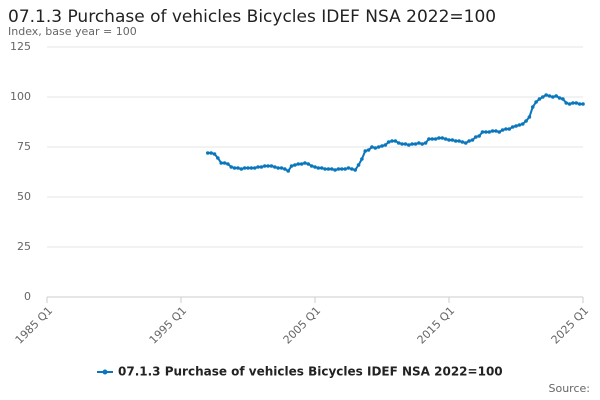 This screenshot has height=400, width=600. What do you see at coordinates (34, 325) in the screenshot?
I see `x-tick-label: 1985 Q1` at bounding box center [34, 325].